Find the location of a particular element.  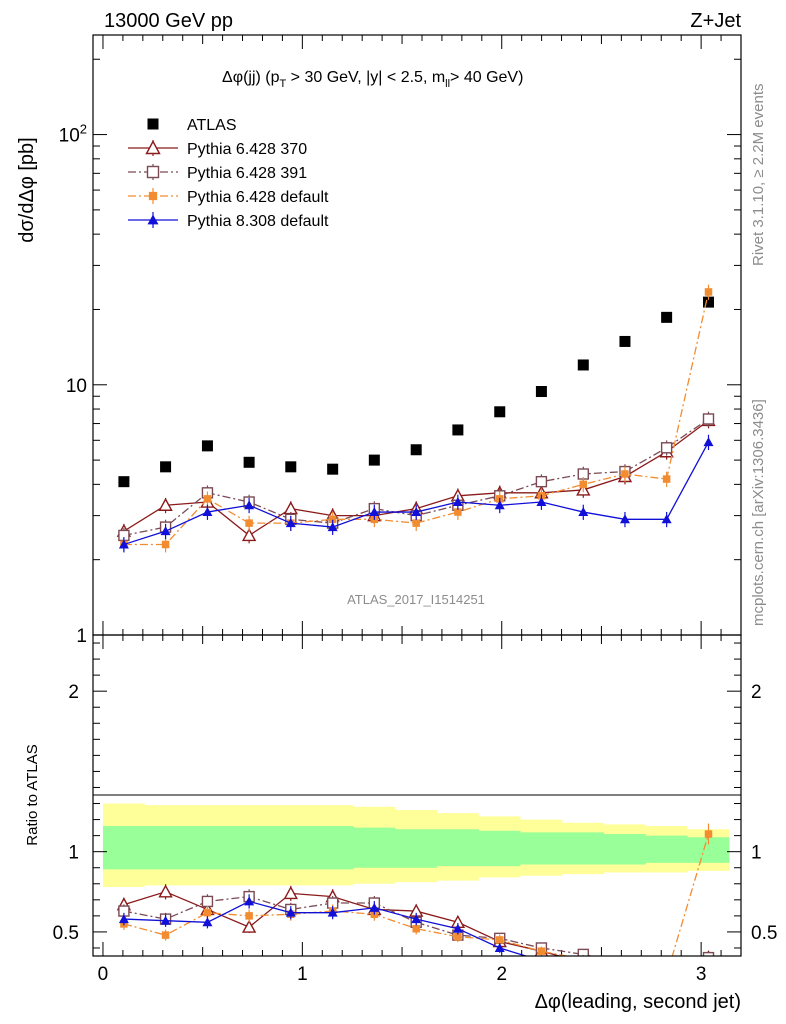

plot-title-part-3: > 40 GeV) is located at coordinates (486, 77).